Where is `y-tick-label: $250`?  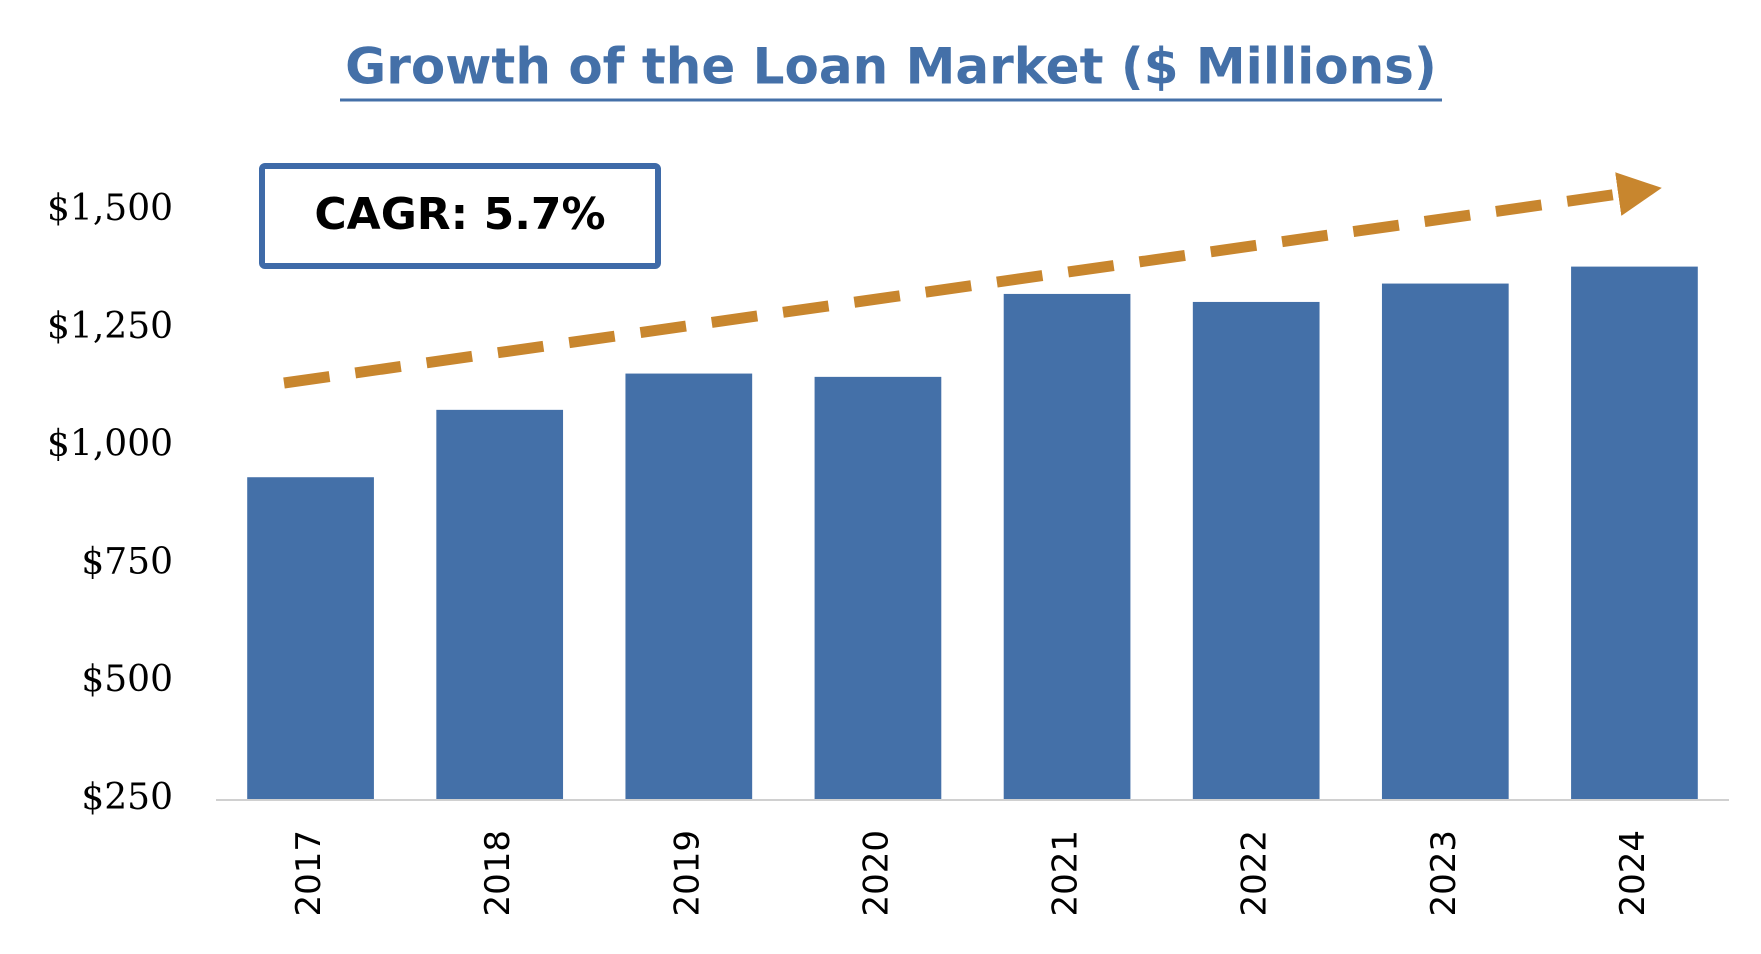
y-tick-label: $250 is located at coordinates (127, 797).